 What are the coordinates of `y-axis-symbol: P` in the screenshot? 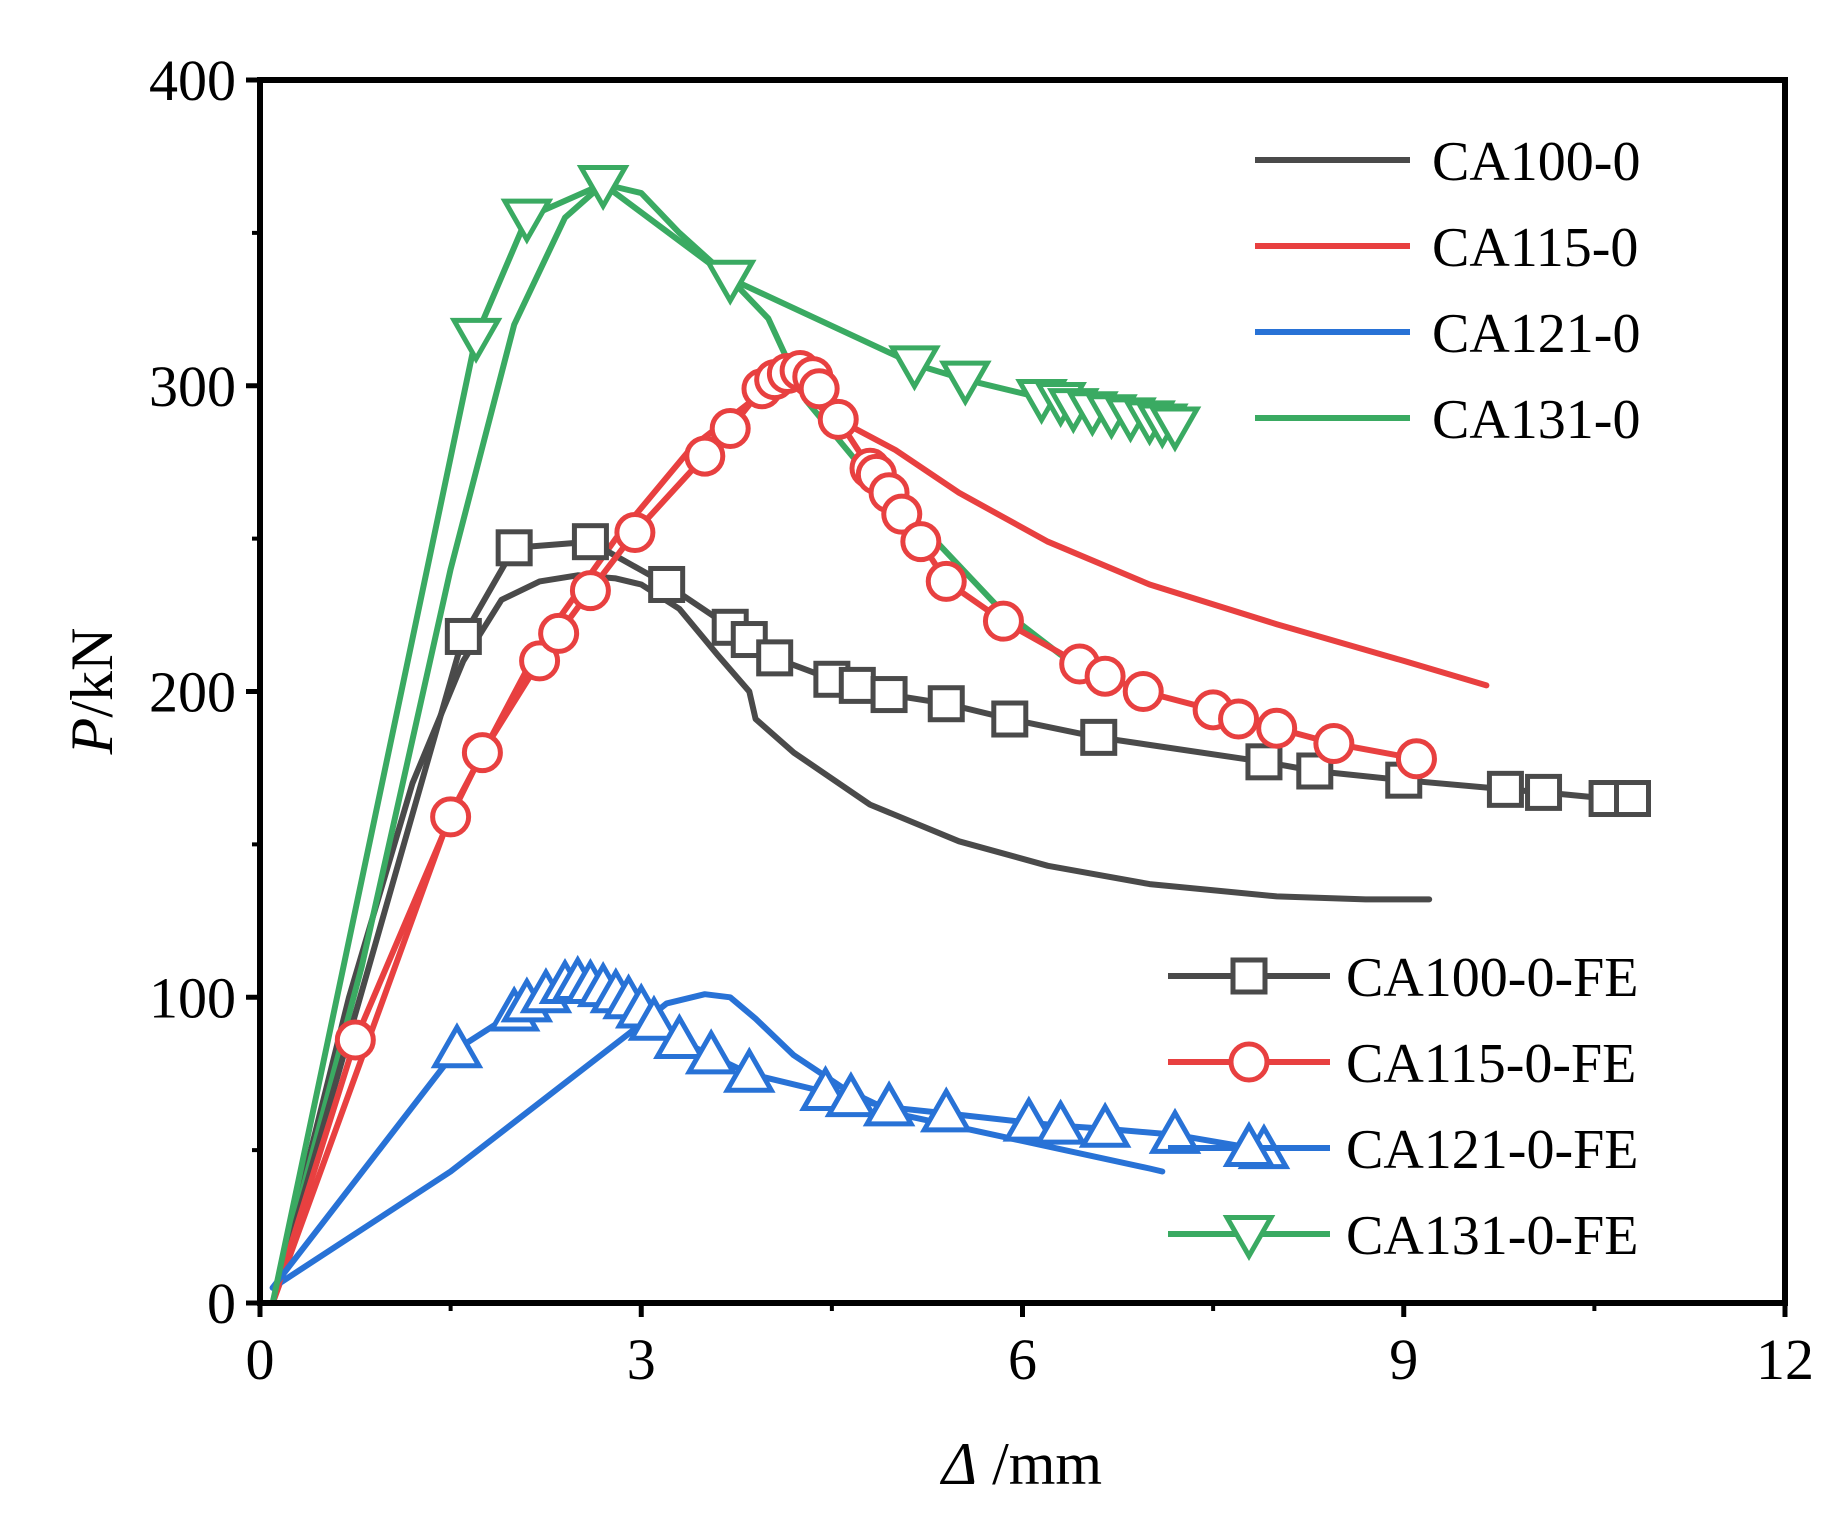 It's located at (92, 737).